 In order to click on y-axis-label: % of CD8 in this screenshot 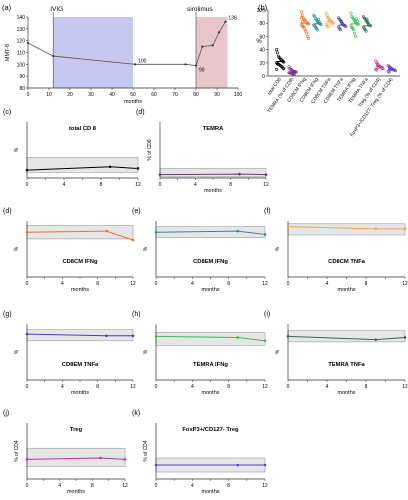, I will do `click(150, 150)`.